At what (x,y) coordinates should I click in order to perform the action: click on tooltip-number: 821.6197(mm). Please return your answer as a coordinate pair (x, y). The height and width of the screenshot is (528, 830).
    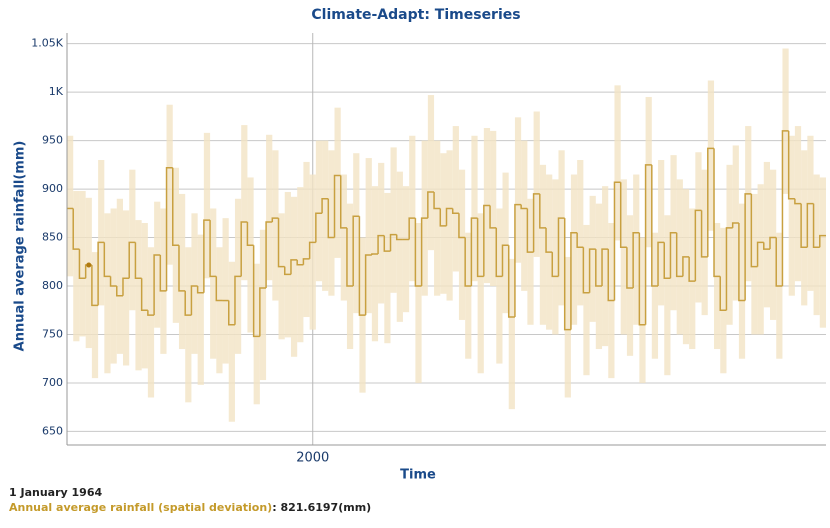
    Looking at the image, I should click on (326, 507).